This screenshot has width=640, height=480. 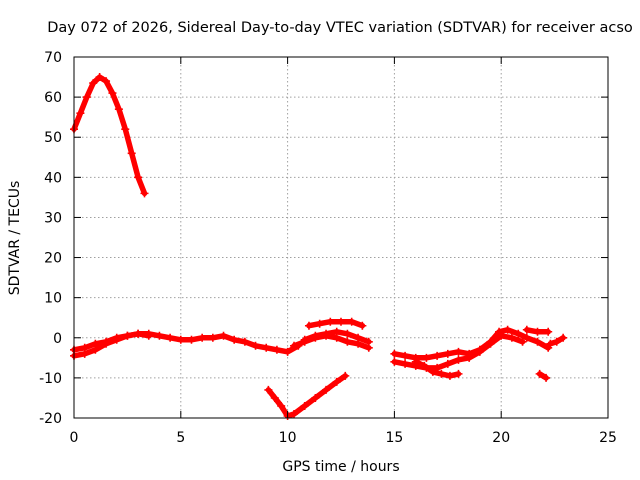 I want to click on x-tick-label: 20, so click(x=501, y=438).